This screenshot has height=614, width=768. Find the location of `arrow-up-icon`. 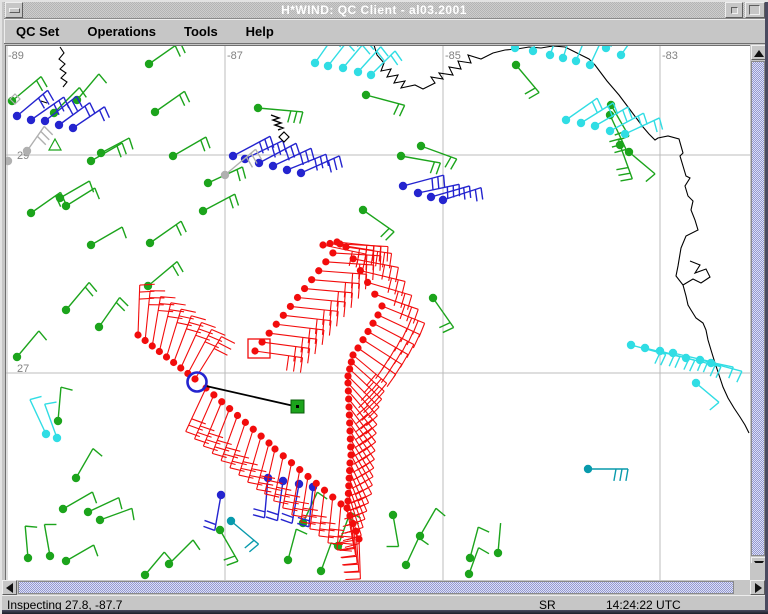

arrow-up-icon is located at coordinates (759, 53).